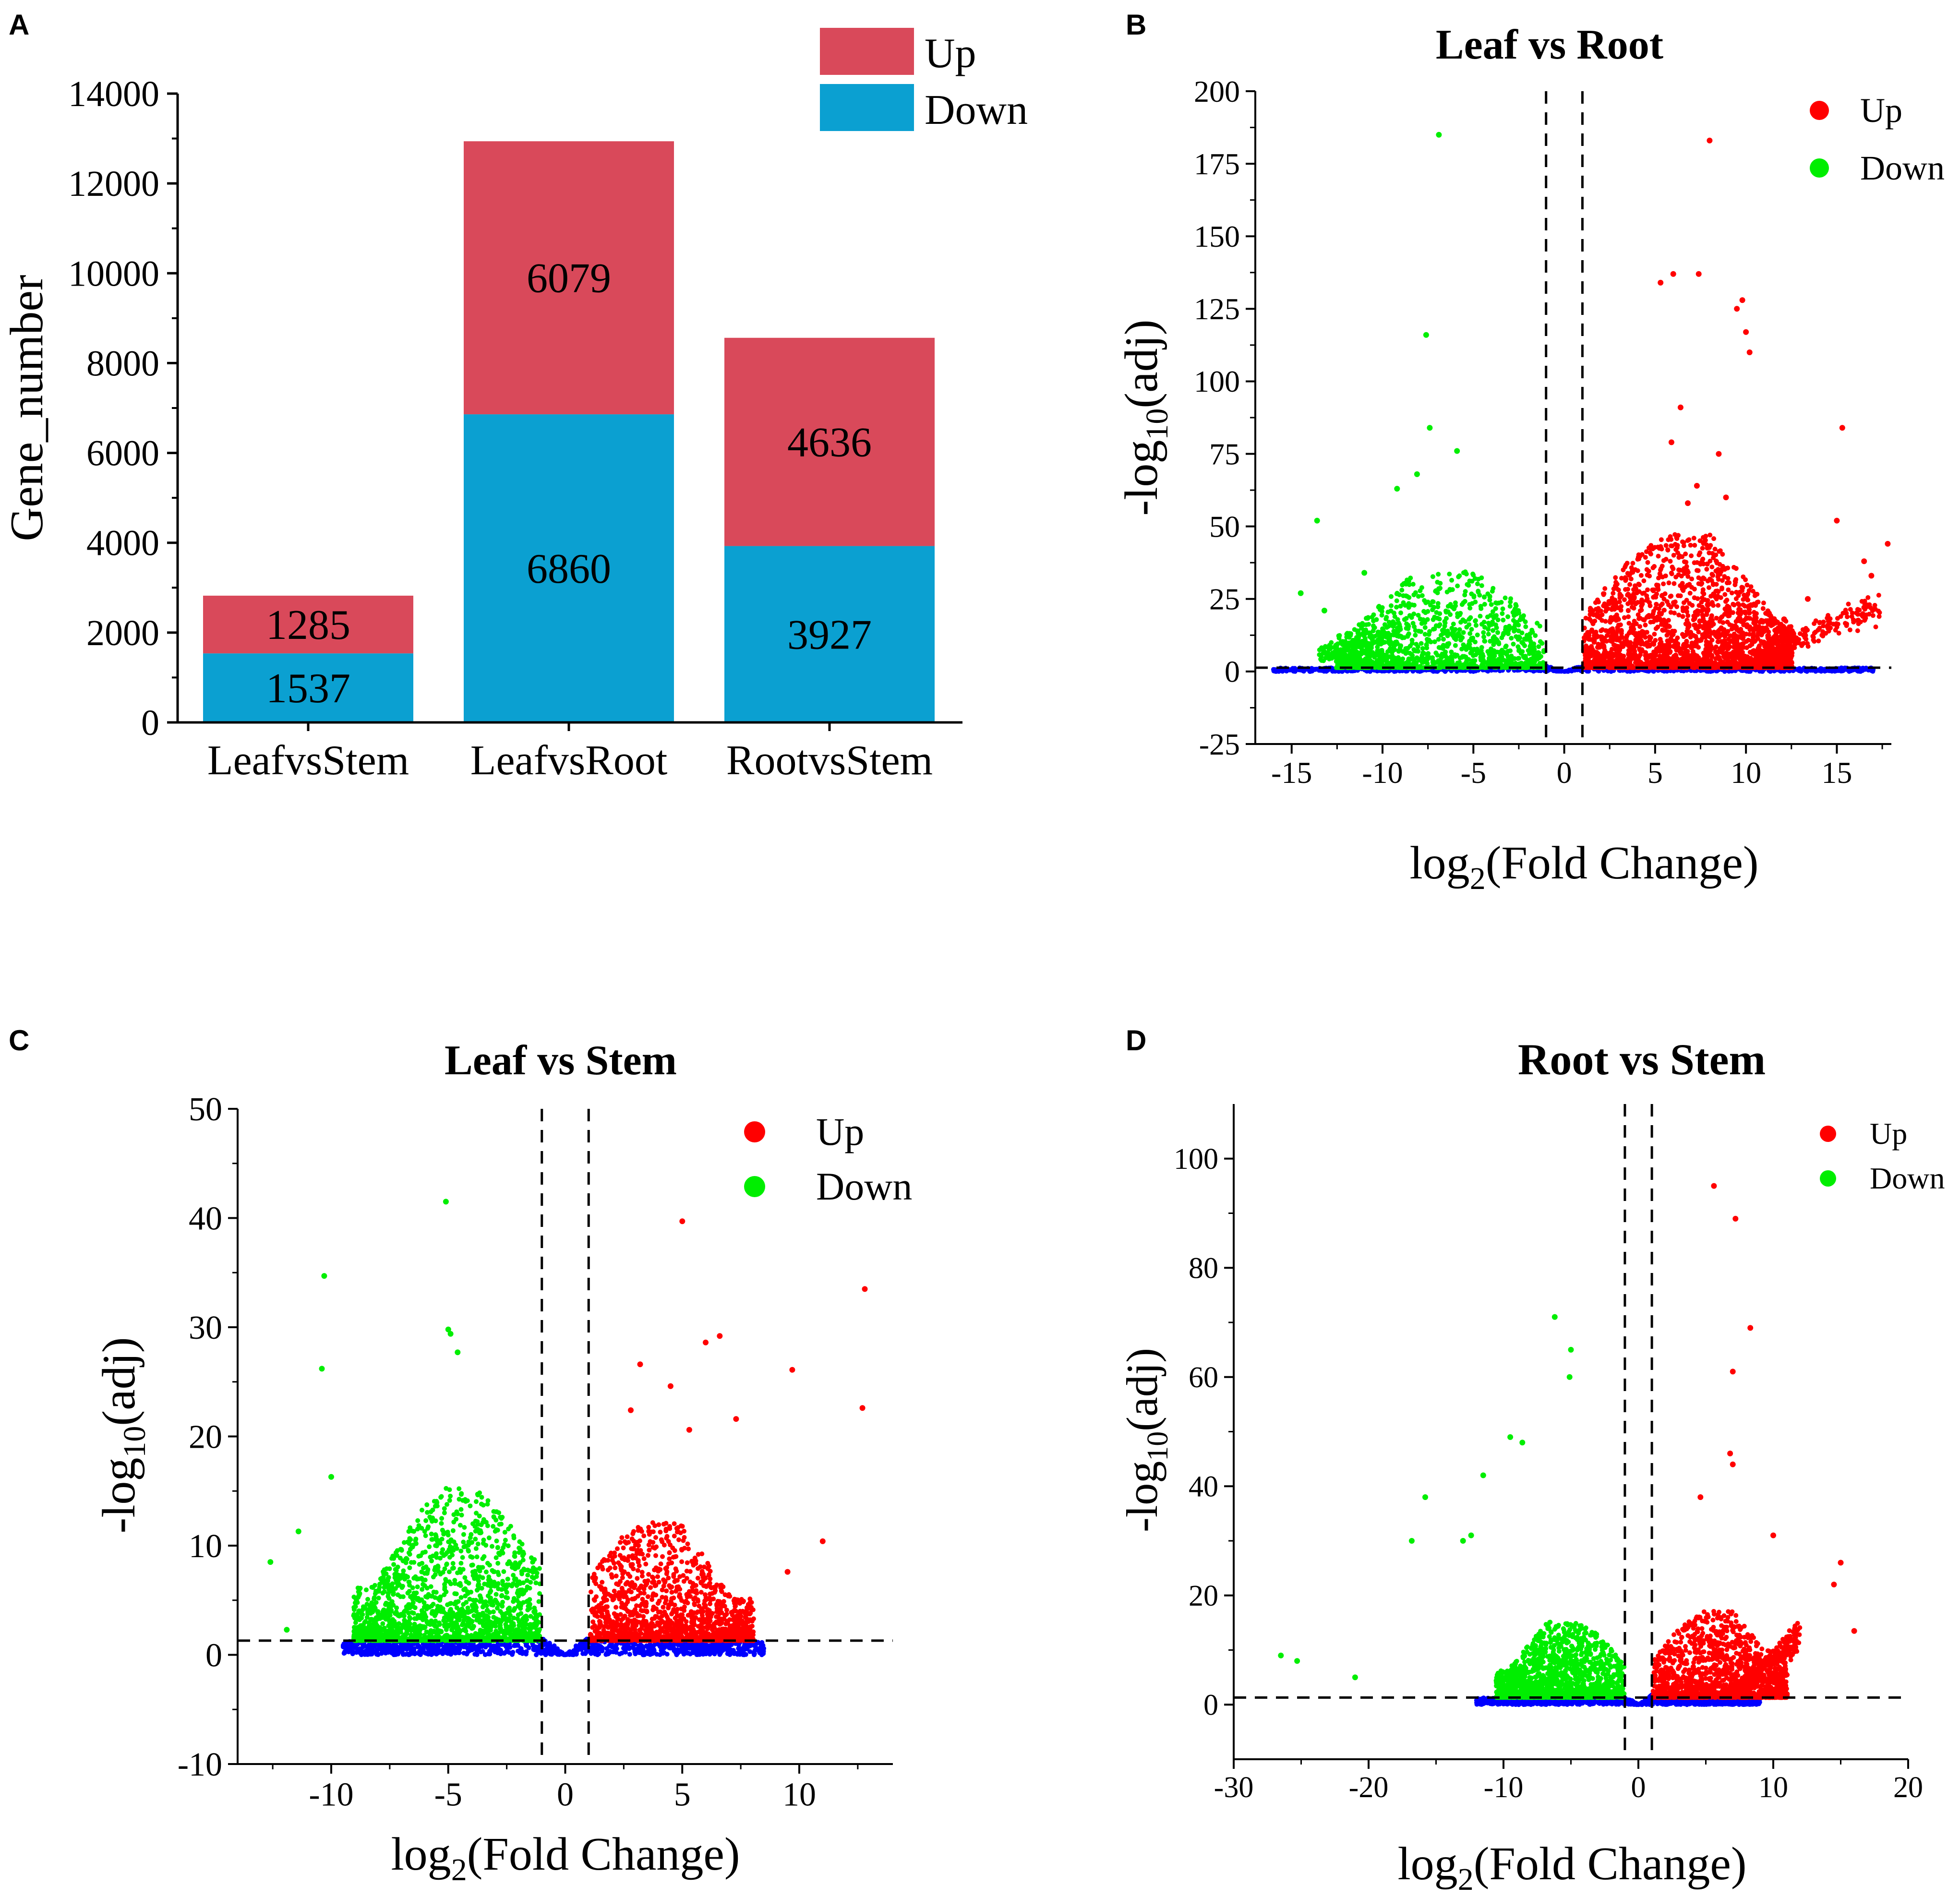  Describe the element at coordinates (867, 51) in the screenshot. I see `legend-swatch-up` at that location.